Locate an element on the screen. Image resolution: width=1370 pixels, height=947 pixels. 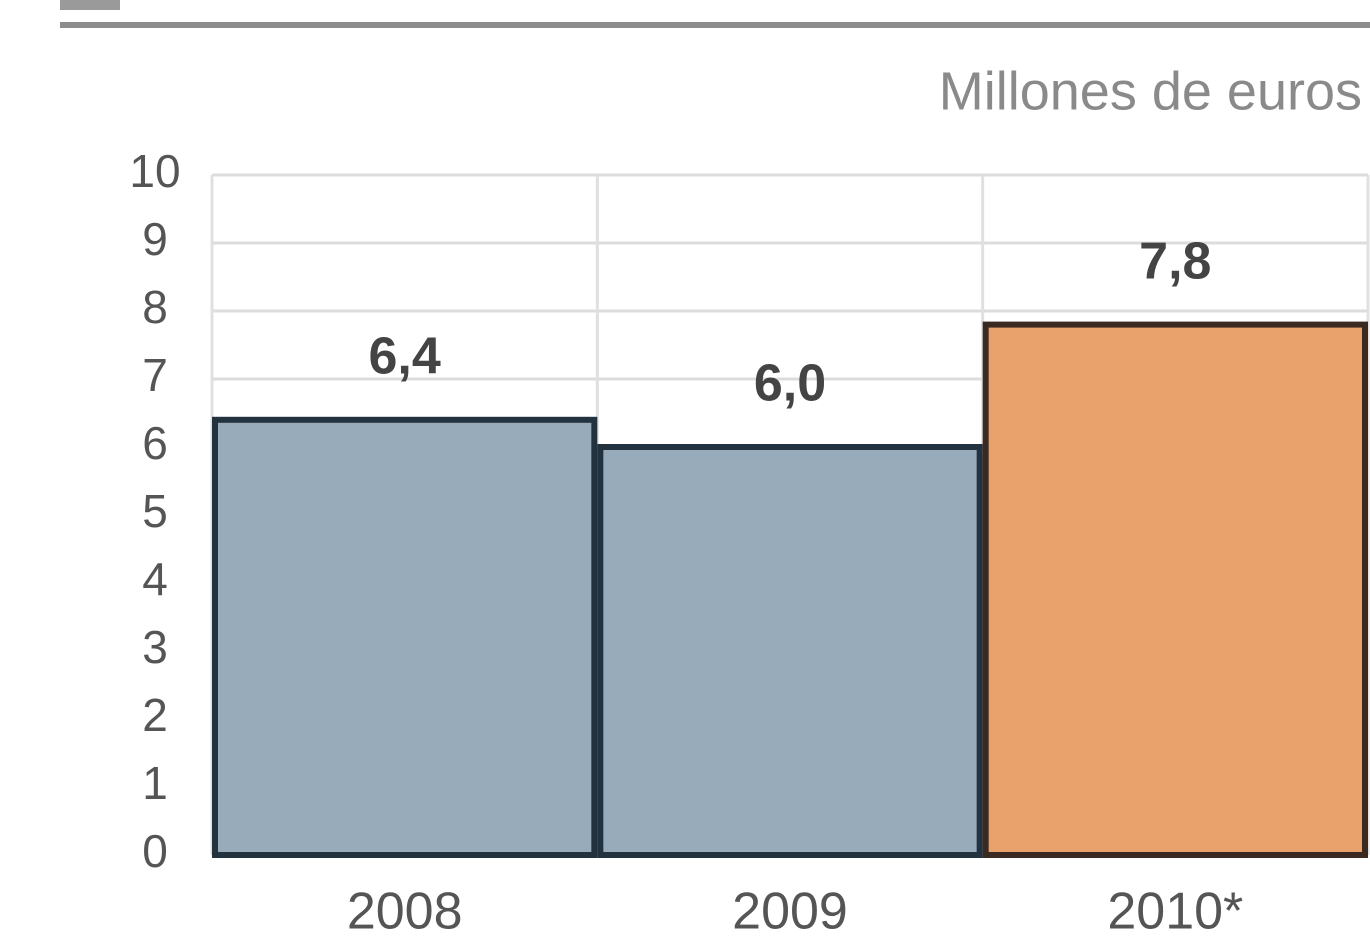
value-label: 6,4 is located at coordinates (405, 357).